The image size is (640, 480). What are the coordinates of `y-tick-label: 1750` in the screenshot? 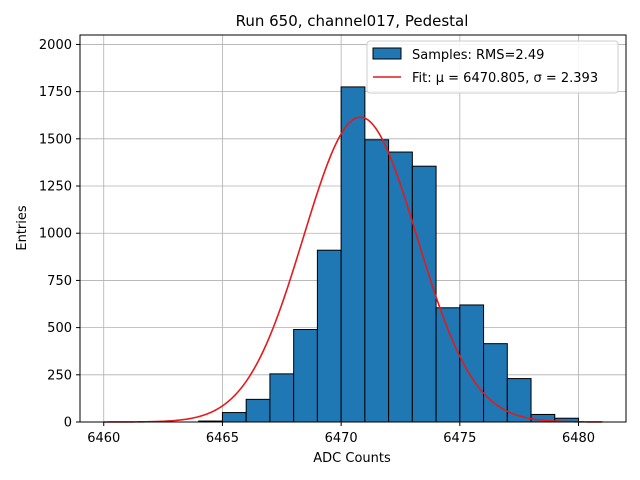 It's located at (55, 92).